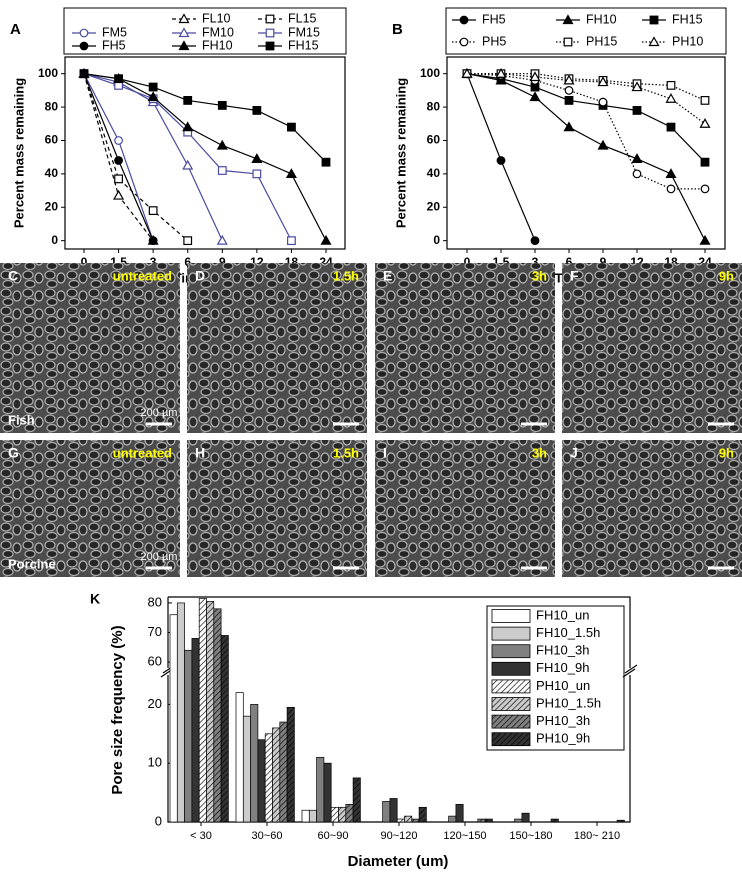 The width and height of the screenshot is (742, 879). Describe the element at coordinates (142, 275) in the screenshot. I see `time-label: untreated` at that location.